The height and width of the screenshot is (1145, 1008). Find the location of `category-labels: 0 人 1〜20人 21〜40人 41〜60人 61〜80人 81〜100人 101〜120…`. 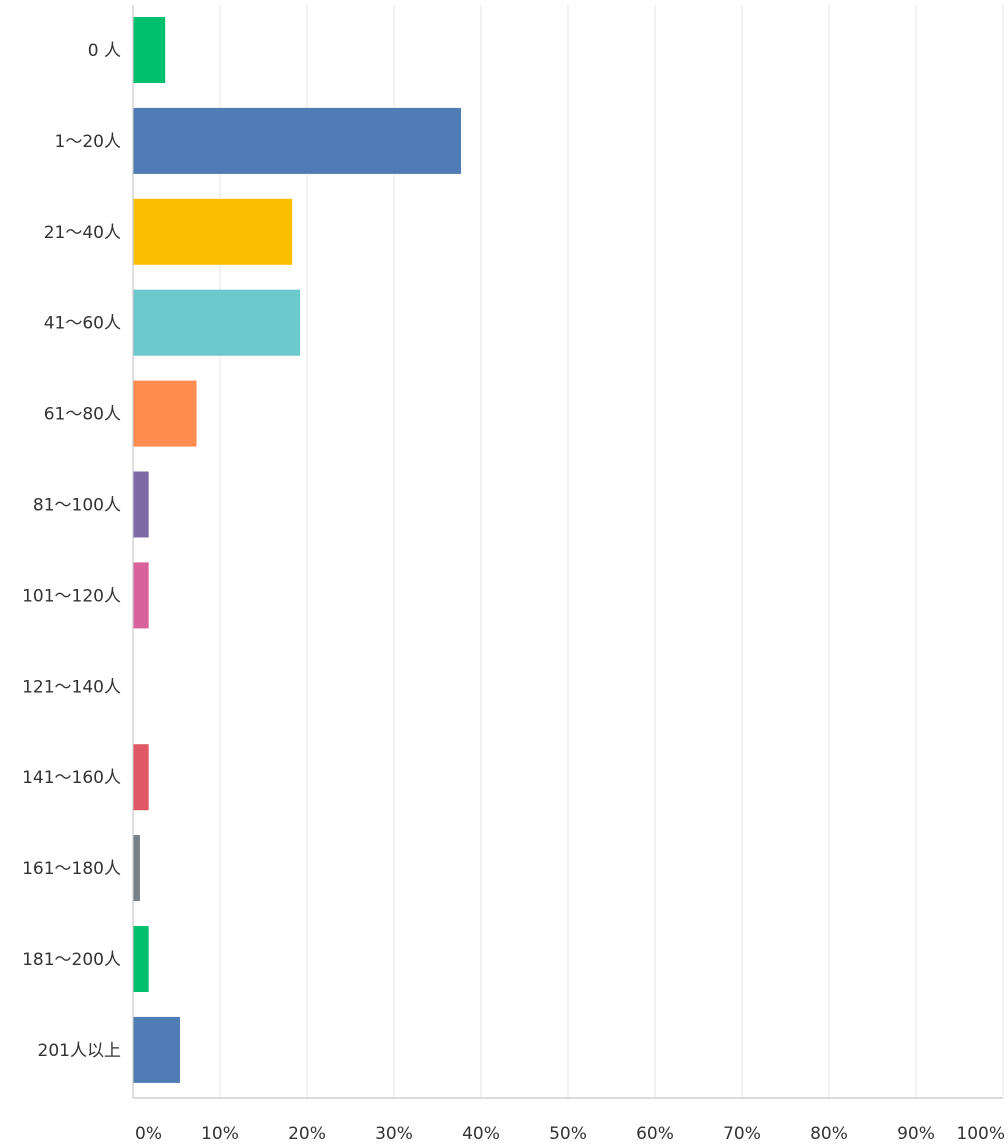

category-labels: 0 人 1〜20人 21〜40人 41〜60人 61〜80人 81〜100人 101〜120… is located at coordinates (71, 551).